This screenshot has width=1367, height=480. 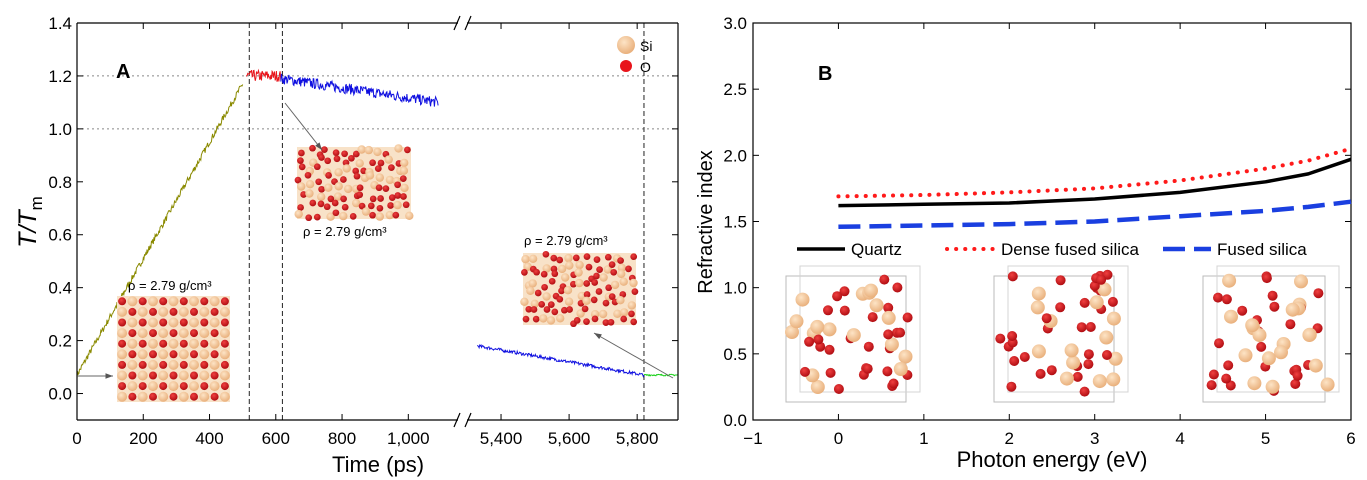 What do you see at coordinates (123, 72) in the screenshot?
I see `panel-label-a: A` at bounding box center [123, 72].